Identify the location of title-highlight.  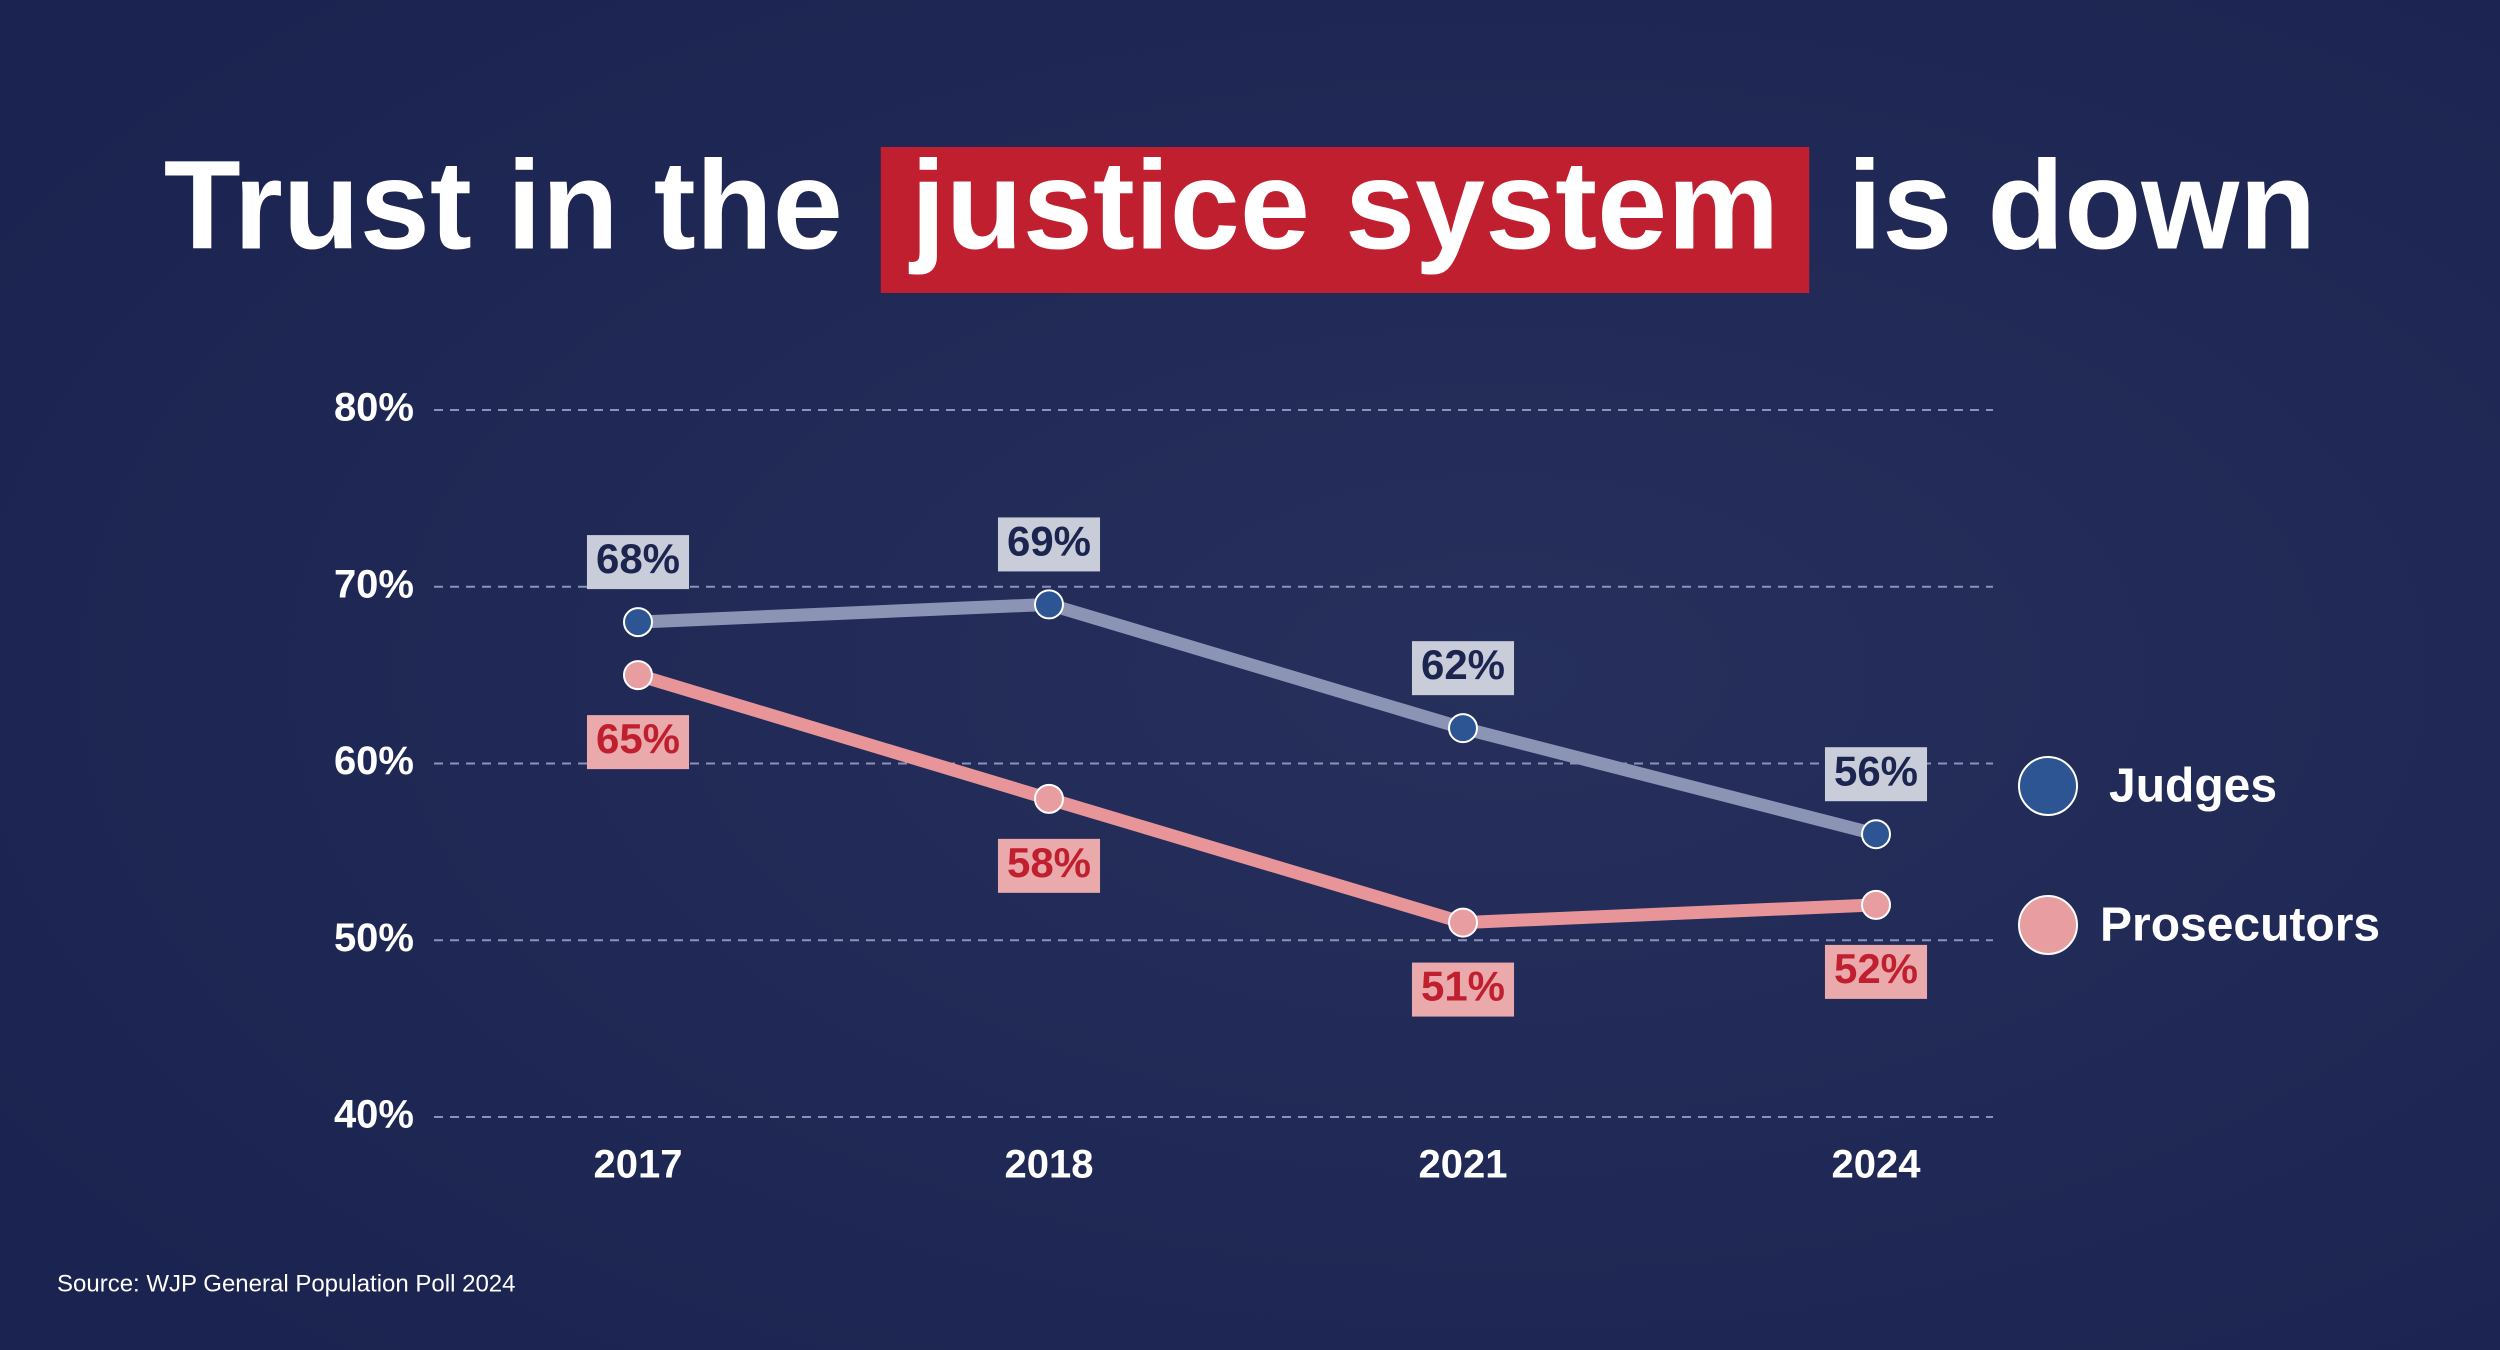
(1345, 220).